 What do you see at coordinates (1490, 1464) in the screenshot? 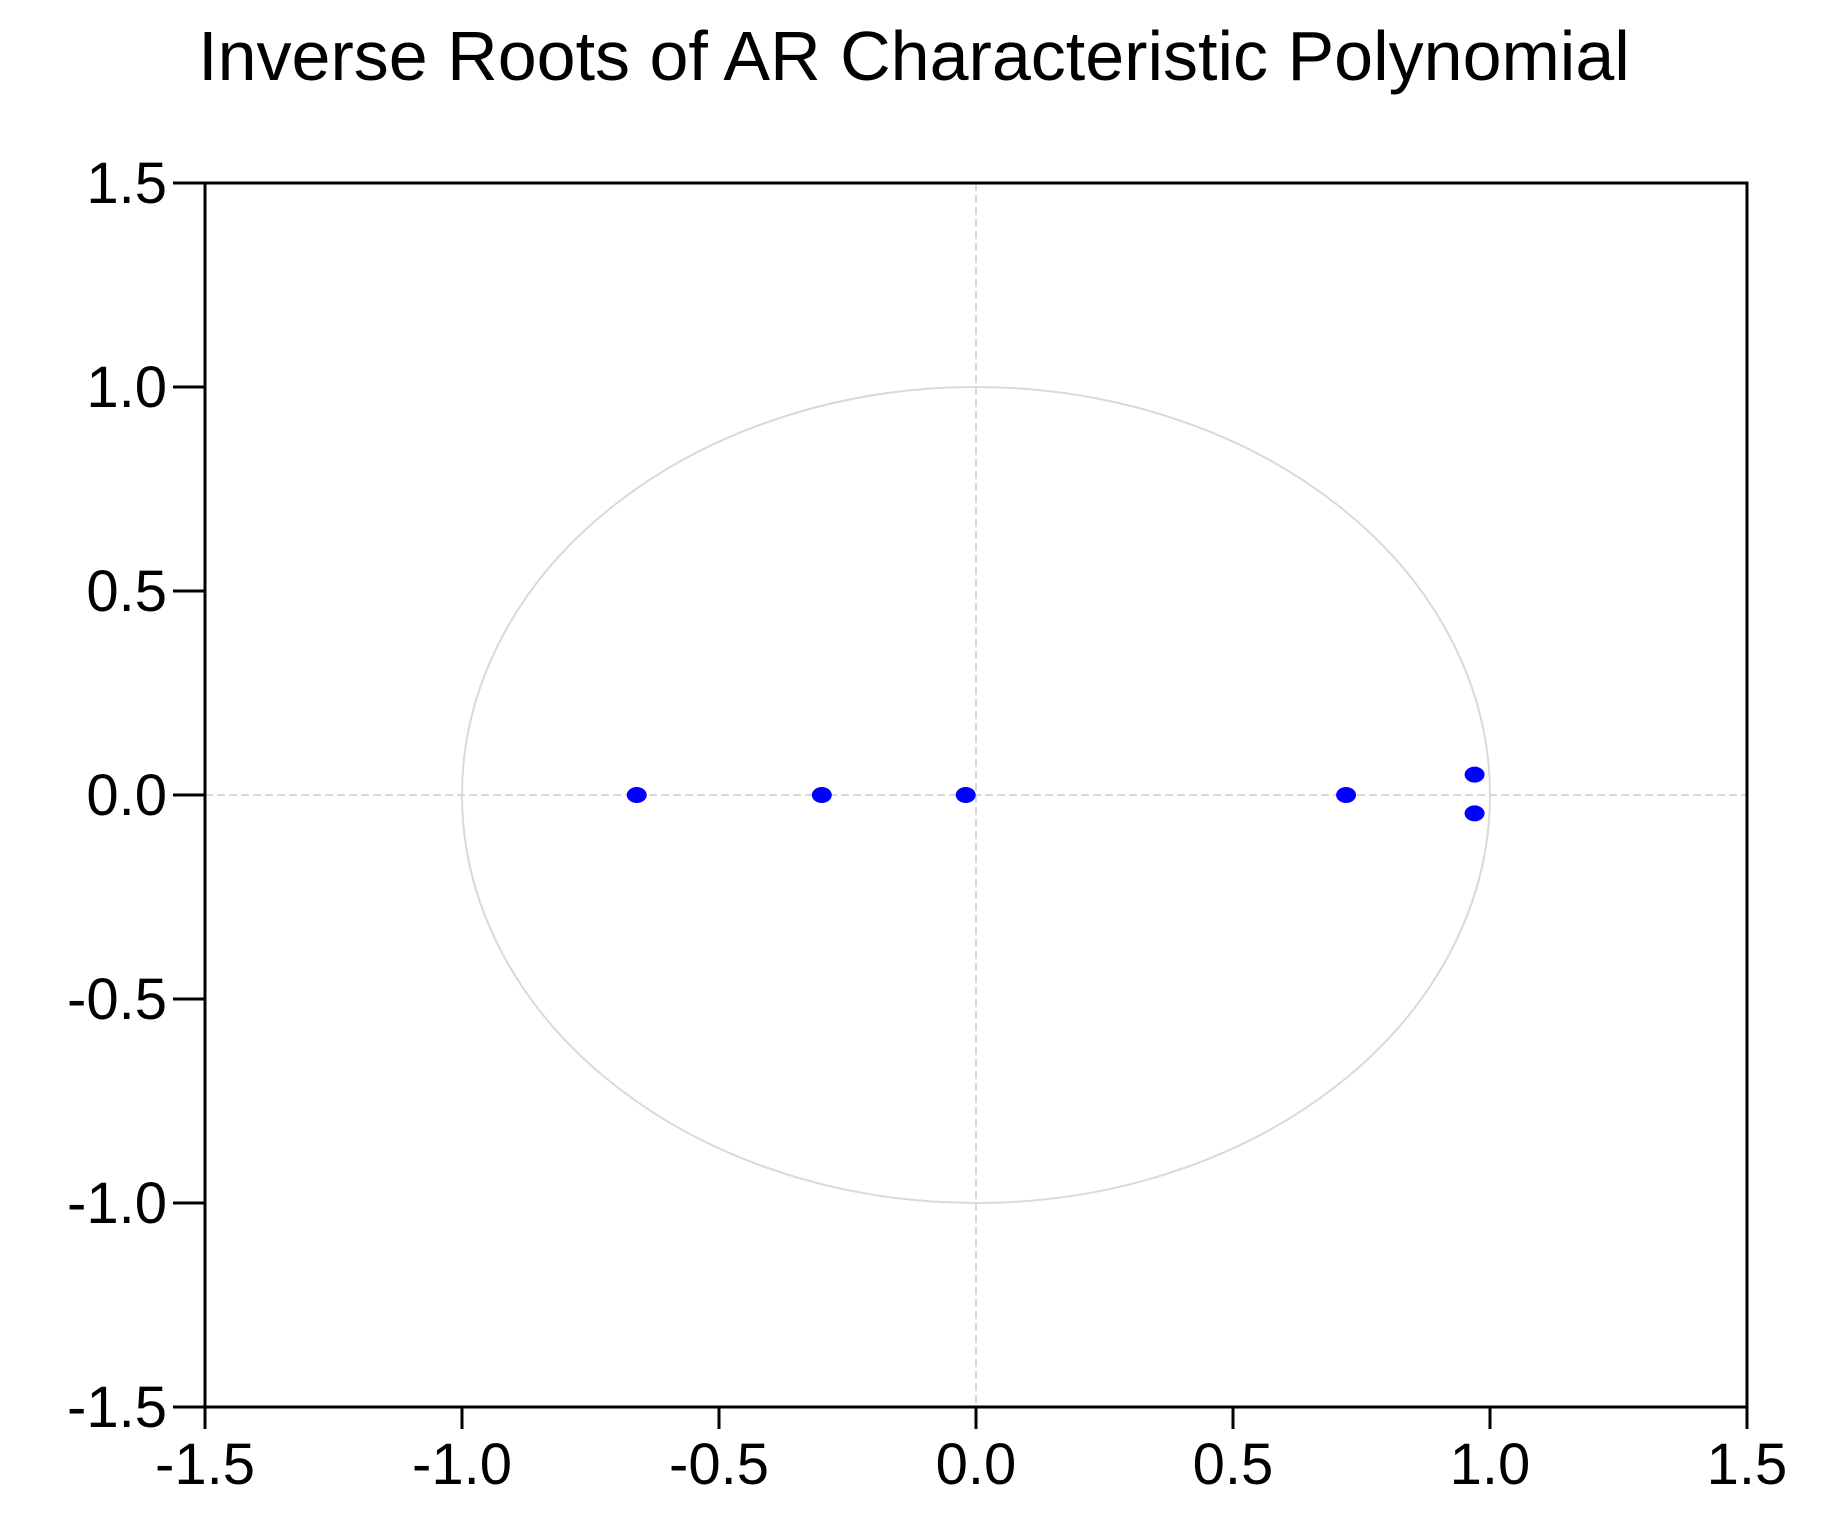
I see `x-tick-label: 1.0` at bounding box center [1490, 1464].